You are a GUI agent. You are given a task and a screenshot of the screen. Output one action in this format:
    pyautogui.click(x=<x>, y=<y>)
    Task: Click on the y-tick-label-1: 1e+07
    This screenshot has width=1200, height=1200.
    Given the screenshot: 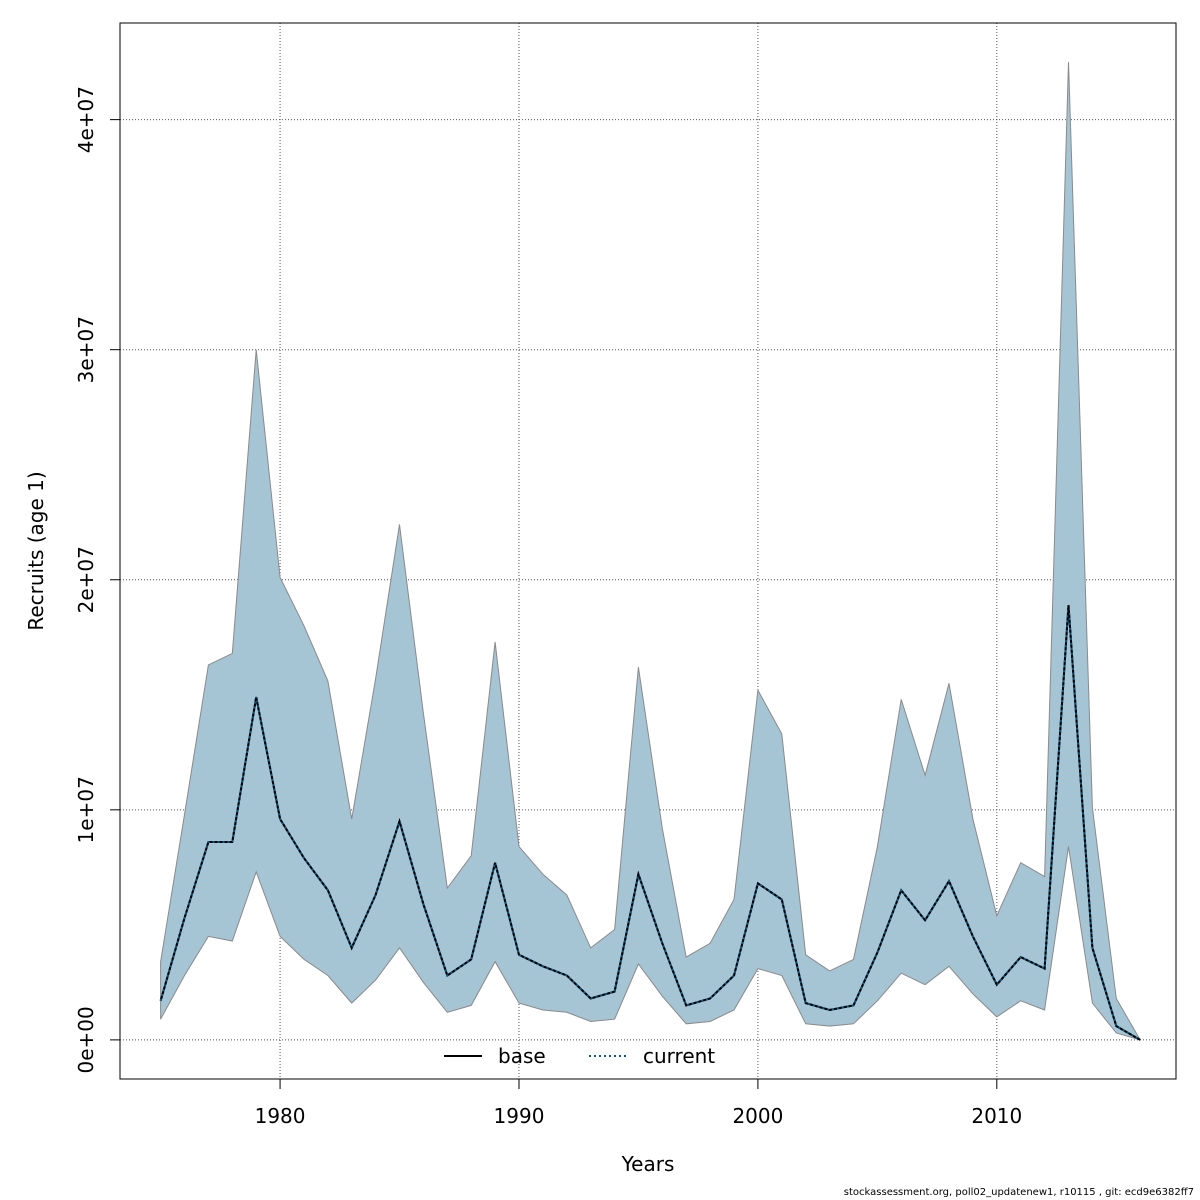 What is the action you would take?
    pyautogui.click(x=86, y=809)
    